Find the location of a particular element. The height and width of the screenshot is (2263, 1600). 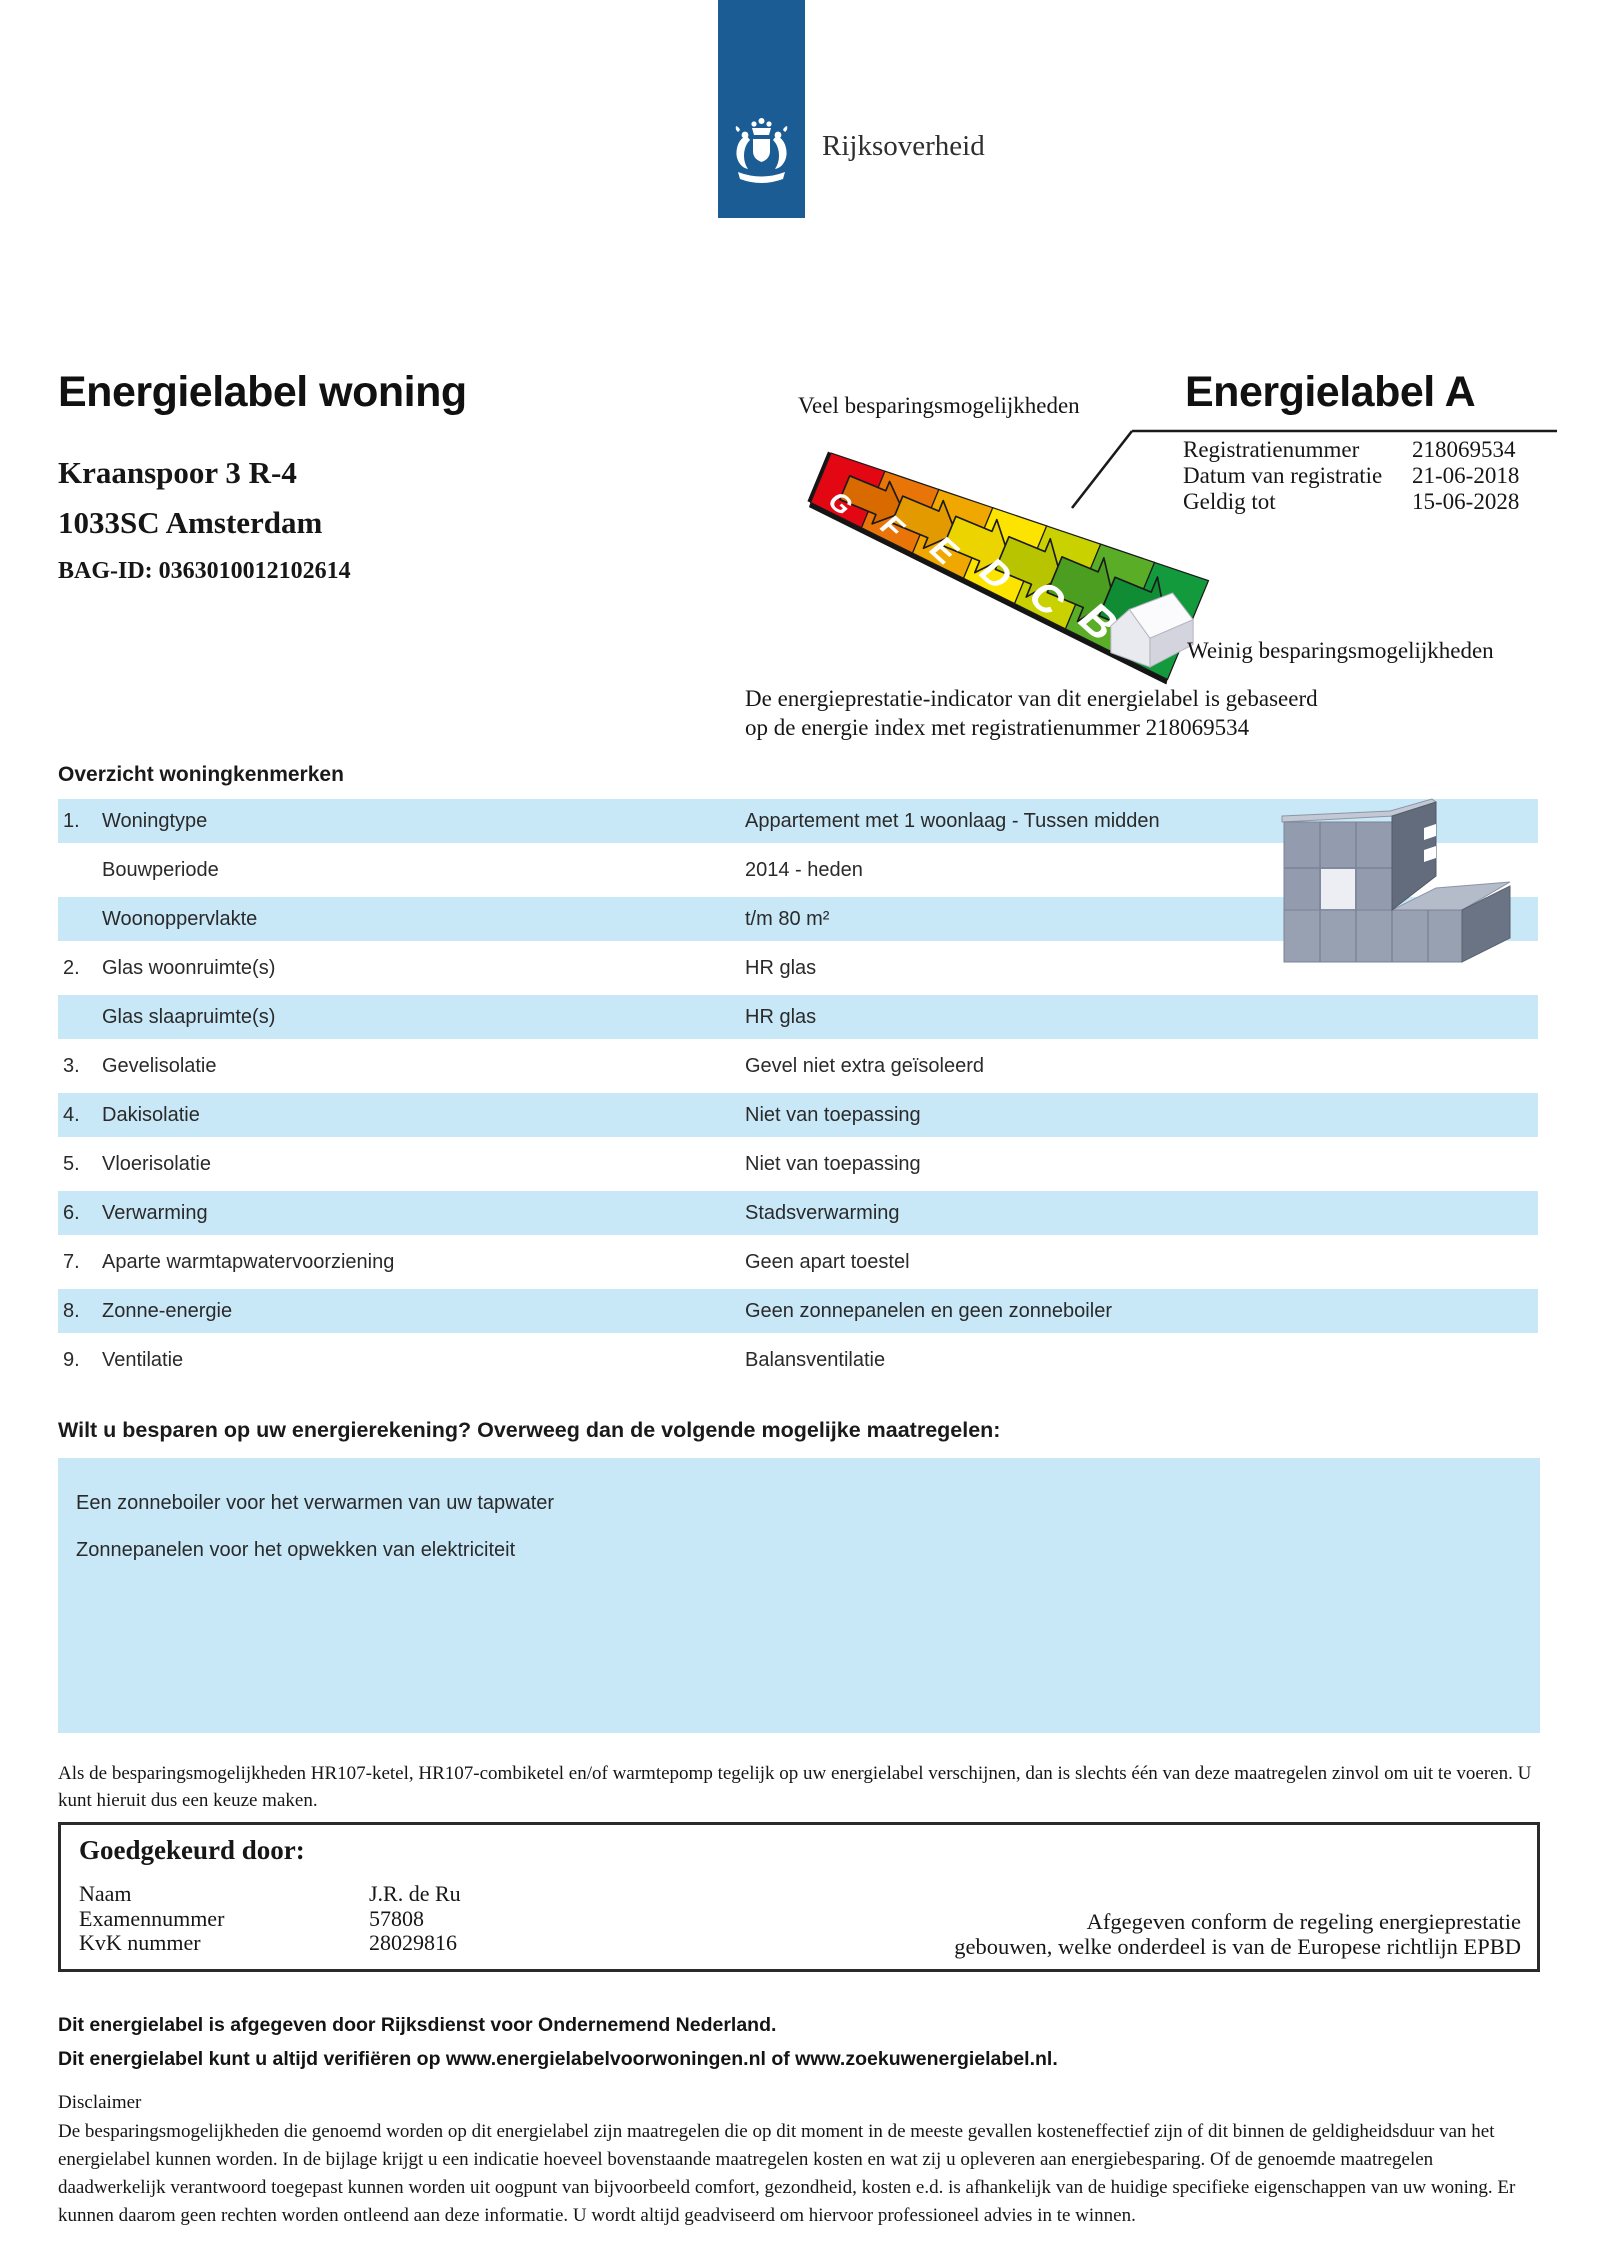

row-label: Woonoppervlakte is located at coordinates (180, 918).